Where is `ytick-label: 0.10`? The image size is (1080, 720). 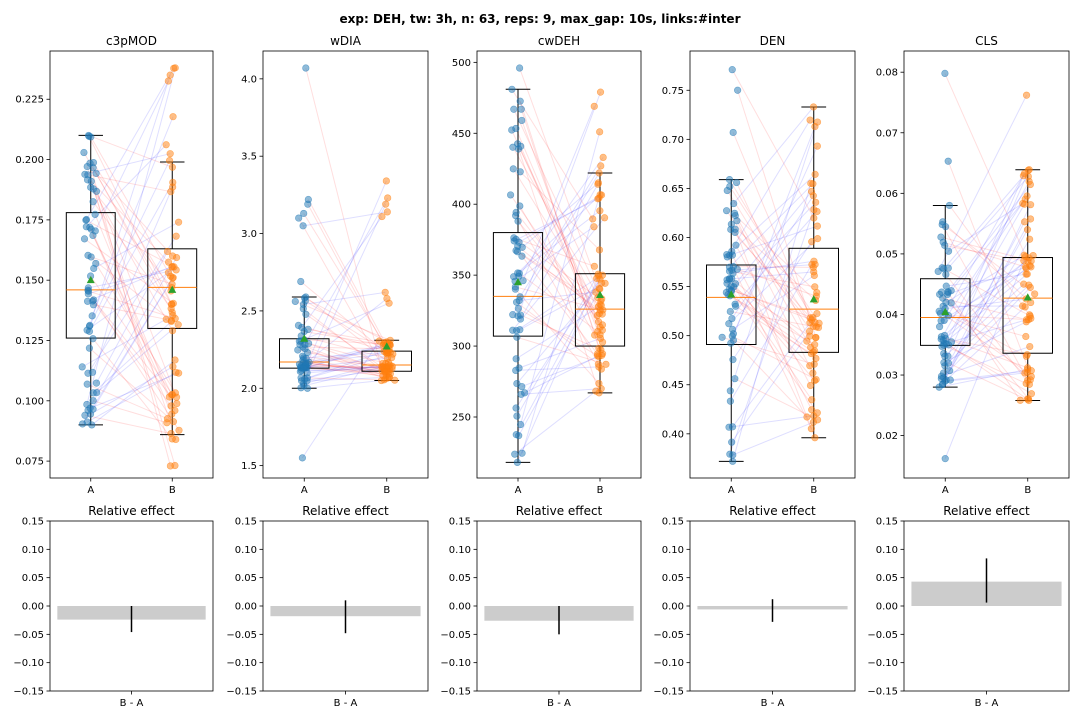
ytick-label: 0.10 is located at coordinates (246, 550).